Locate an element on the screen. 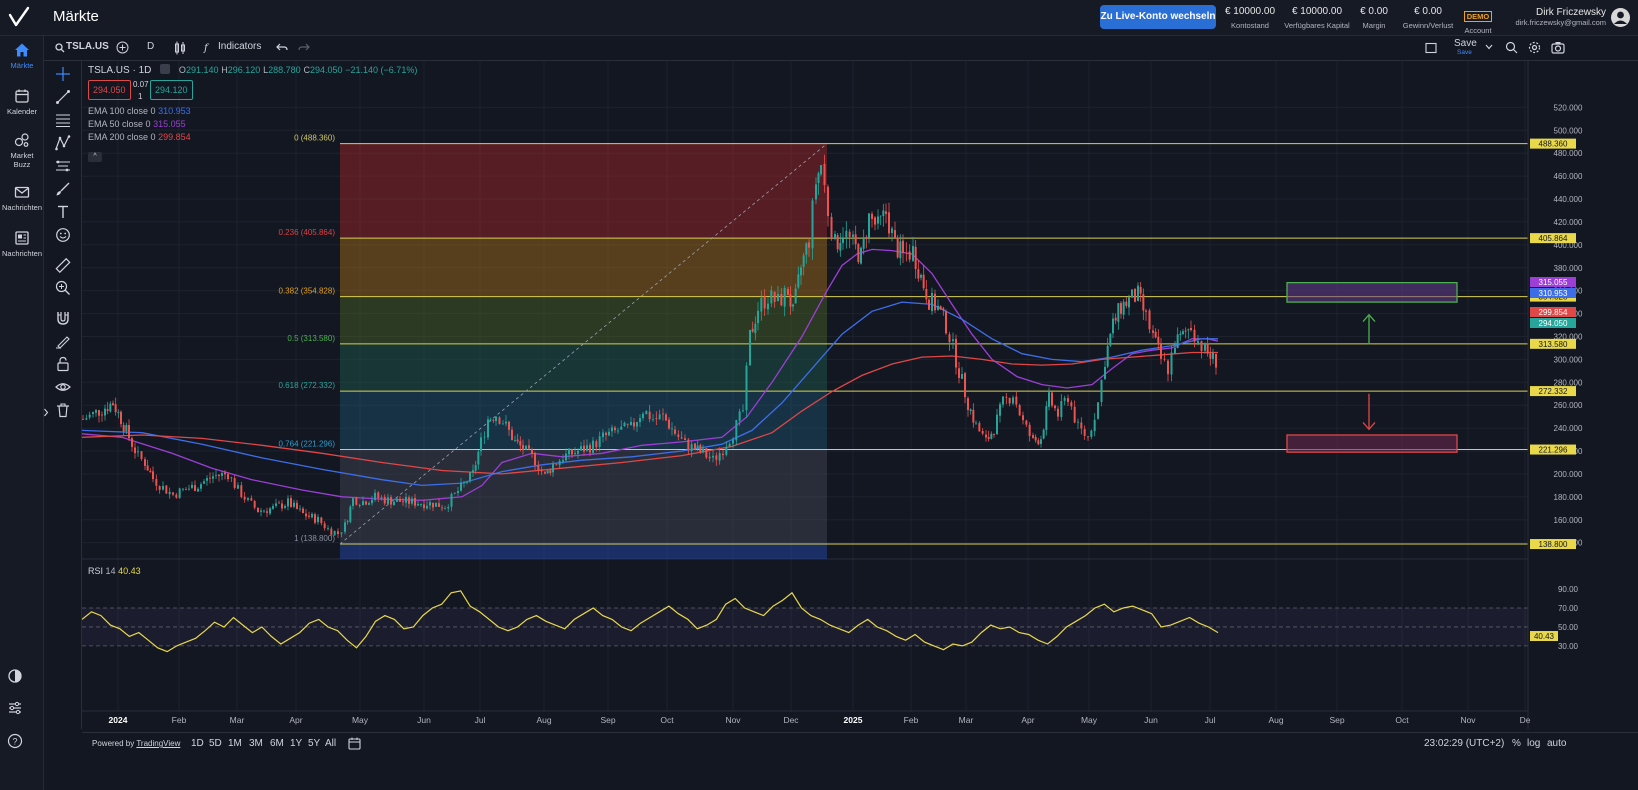 The image size is (1638, 790). range-5d: 5D is located at coordinates (215, 743).